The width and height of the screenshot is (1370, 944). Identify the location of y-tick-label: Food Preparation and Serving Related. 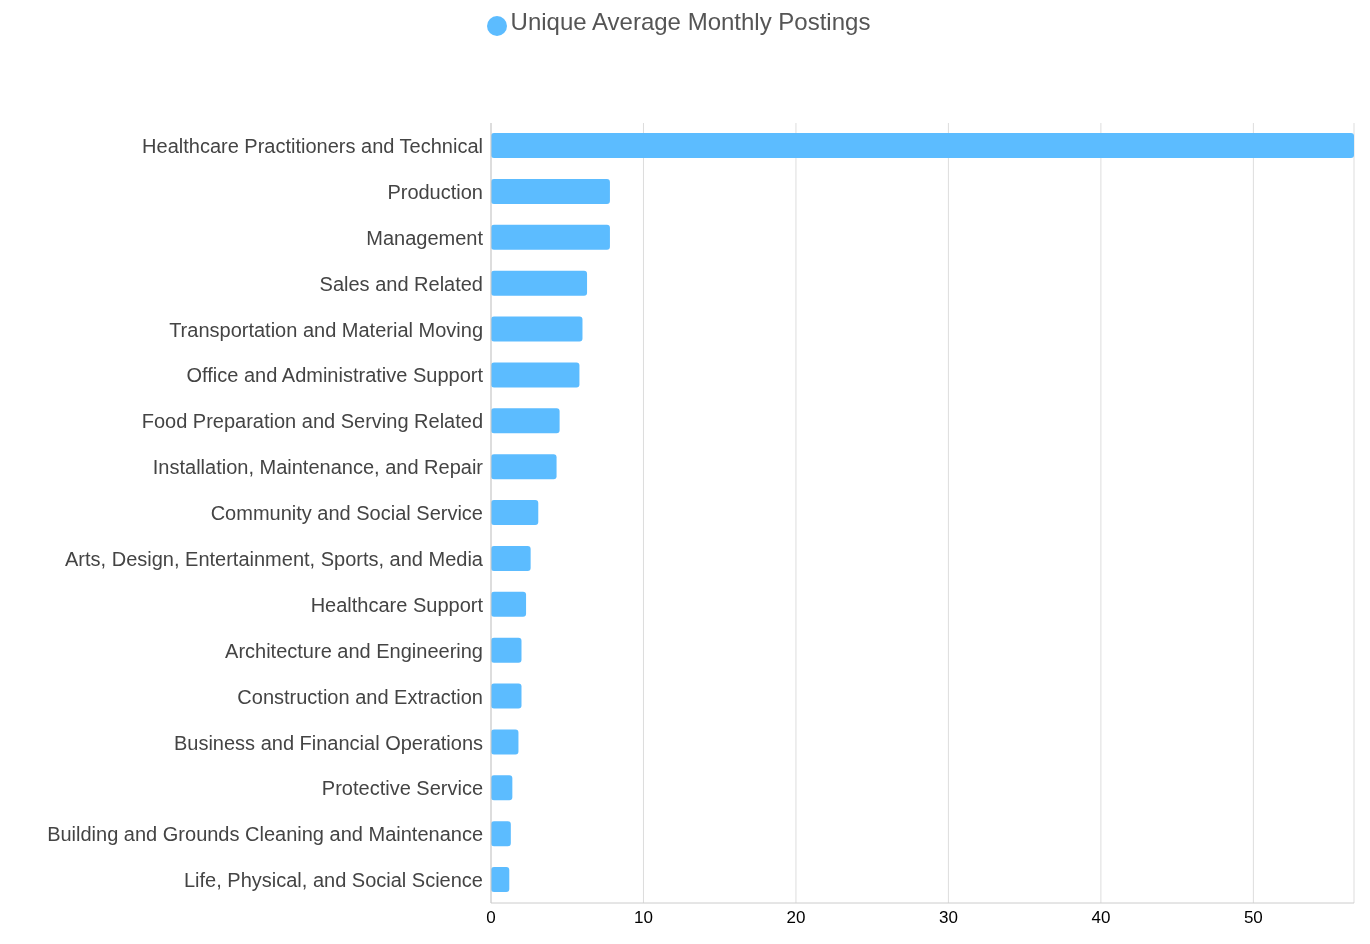
(312, 421).